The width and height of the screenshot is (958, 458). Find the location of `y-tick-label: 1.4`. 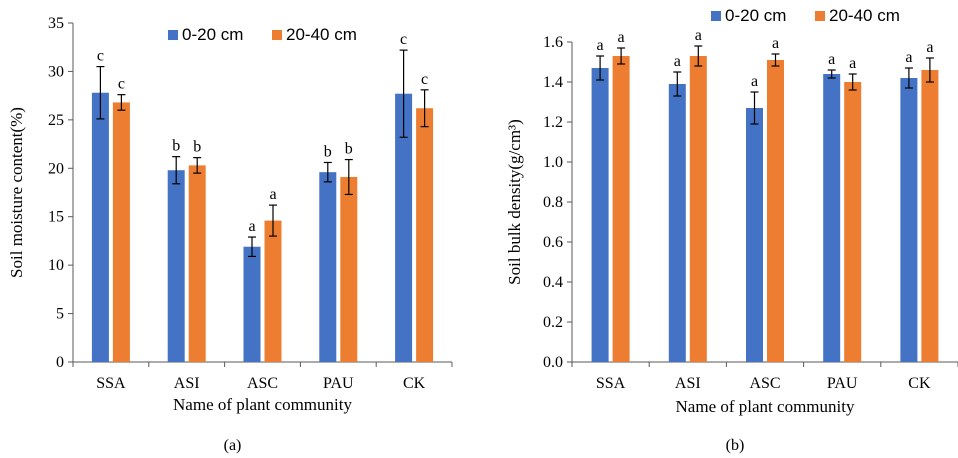

y-tick-label: 1.4 is located at coordinates (553, 82).